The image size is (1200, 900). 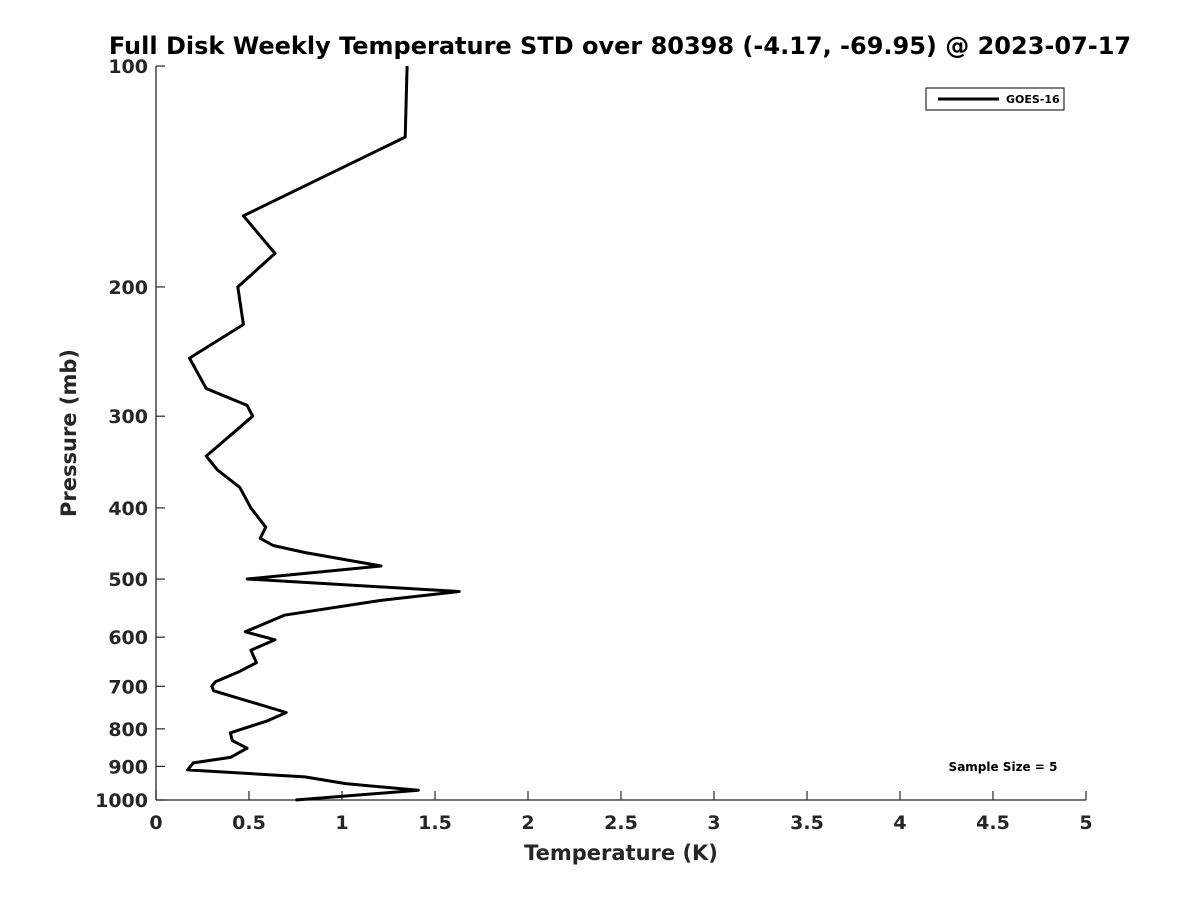 What do you see at coordinates (1085, 823) in the screenshot?
I see `x-tick-label: 5` at bounding box center [1085, 823].